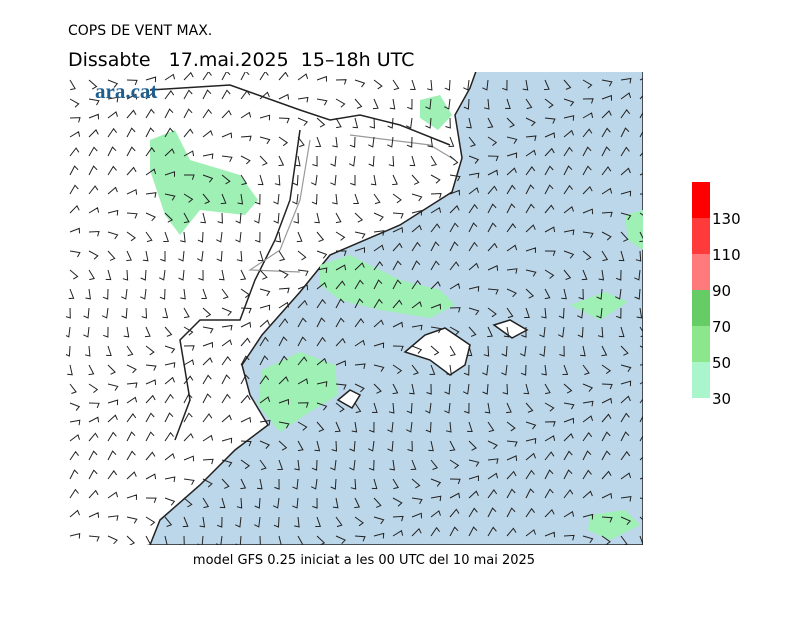 The image size is (800, 621). What do you see at coordinates (721, 363) in the screenshot?
I see `legend-label: 50` at bounding box center [721, 363].